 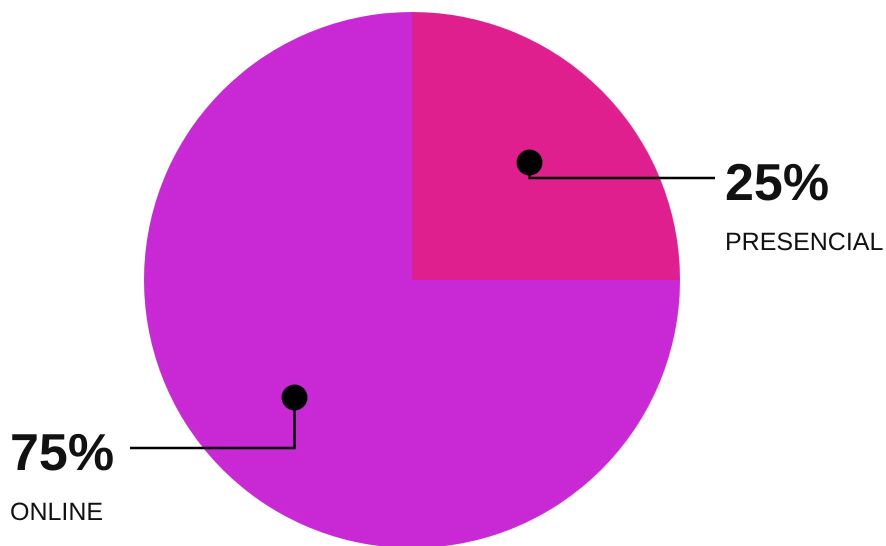 What do you see at coordinates (777, 183) in the screenshot?
I see `data-label: 25%` at bounding box center [777, 183].